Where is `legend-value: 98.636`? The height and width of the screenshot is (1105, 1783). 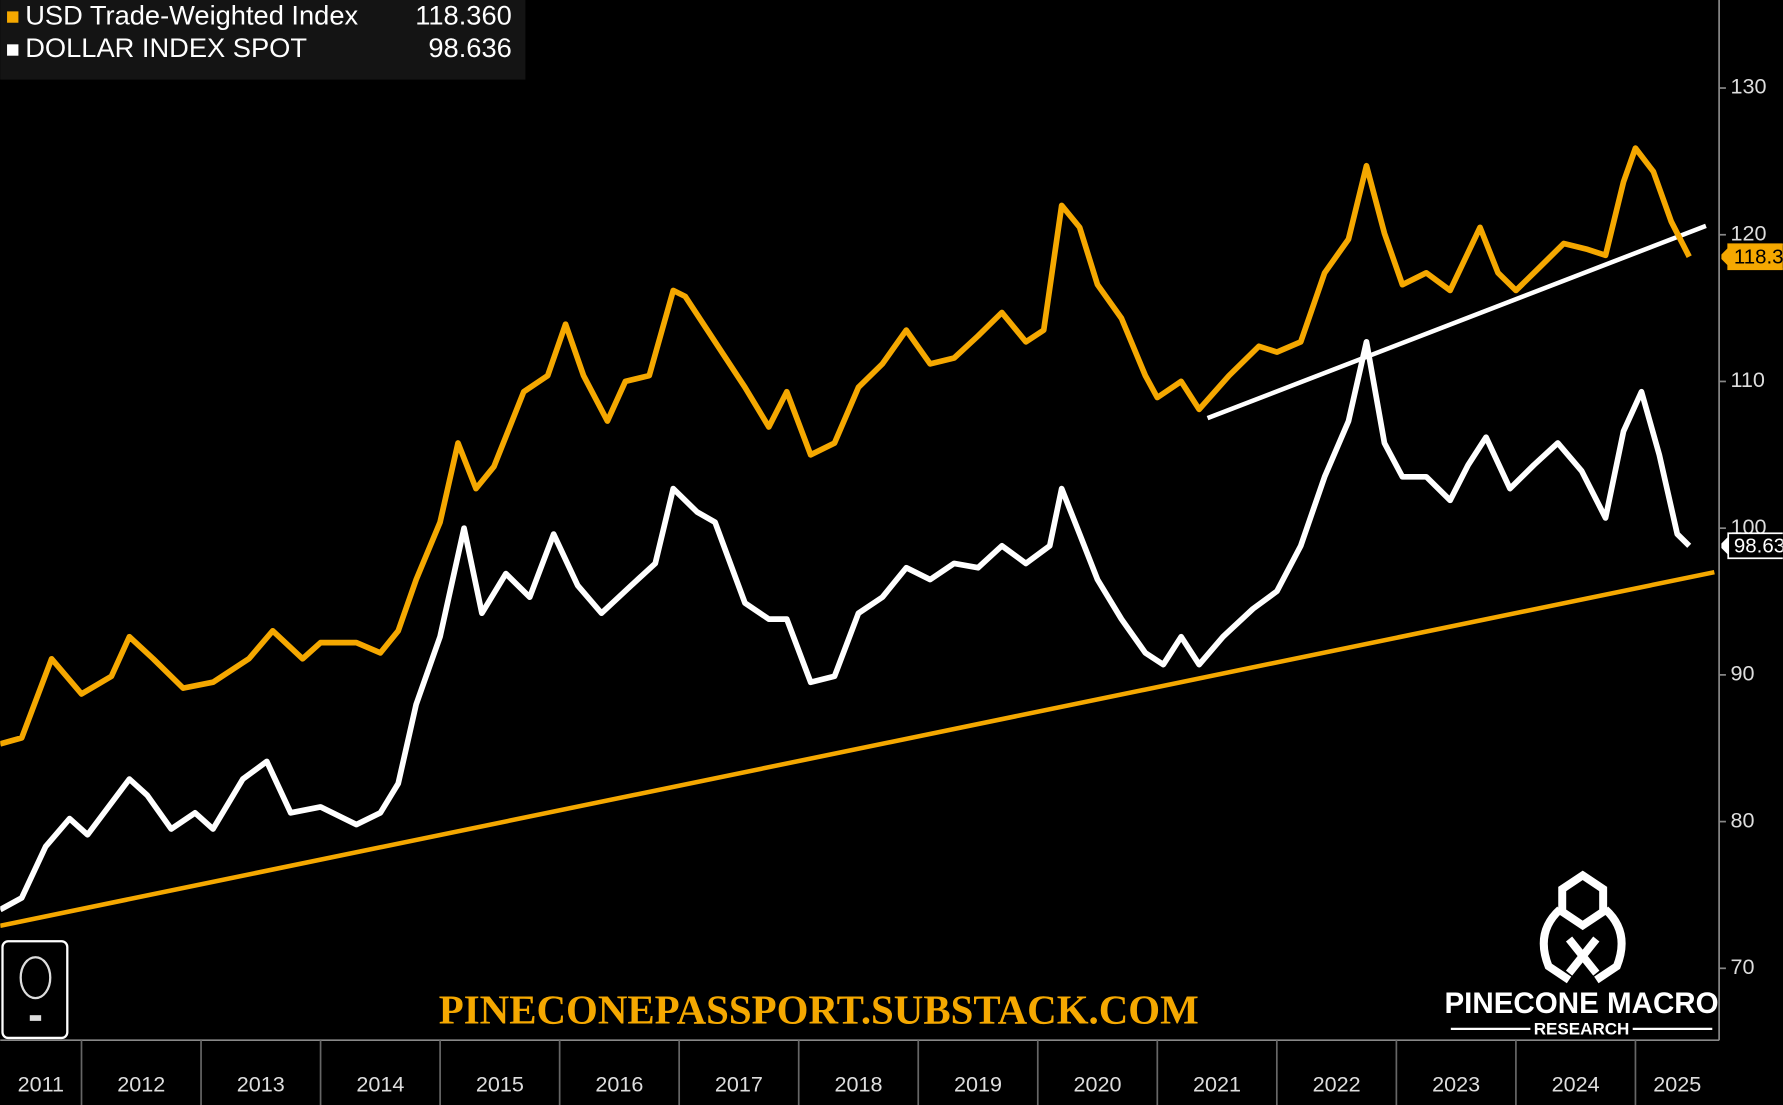
legend-value: 98.636 is located at coordinates (469, 47).